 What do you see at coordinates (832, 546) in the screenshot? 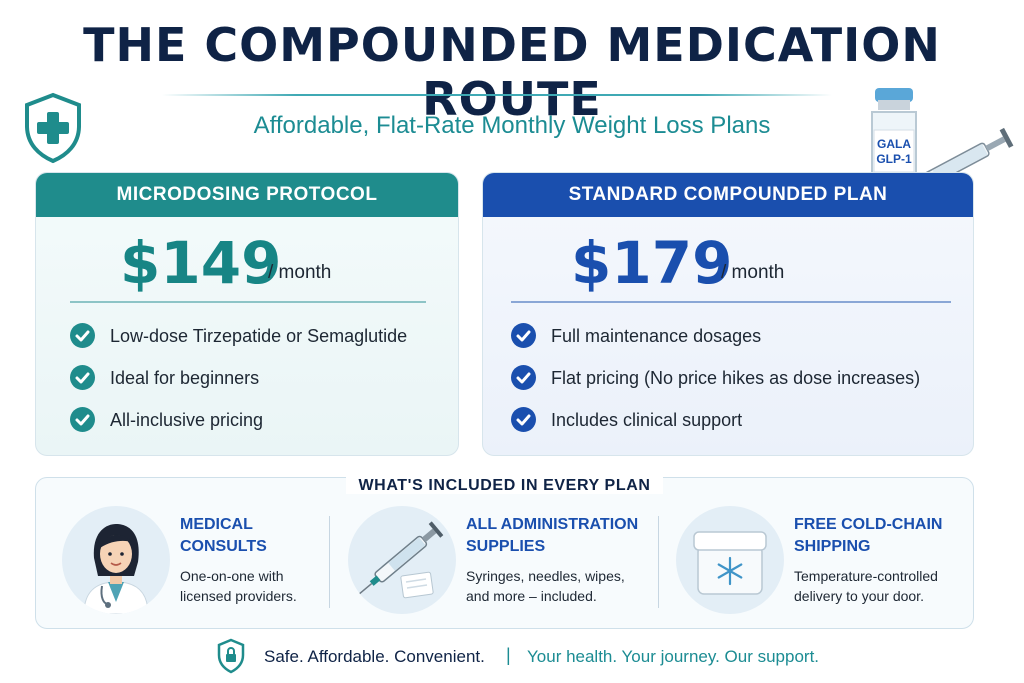
I see `included-head-line: SHIPPING` at bounding box center [832, 546].